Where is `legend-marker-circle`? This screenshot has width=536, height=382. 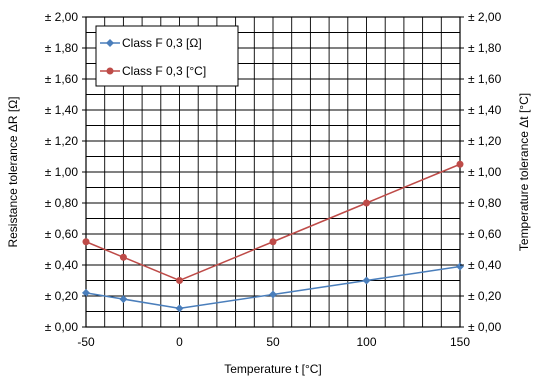 legend-marker-circle is located at coordinates (110, 71).